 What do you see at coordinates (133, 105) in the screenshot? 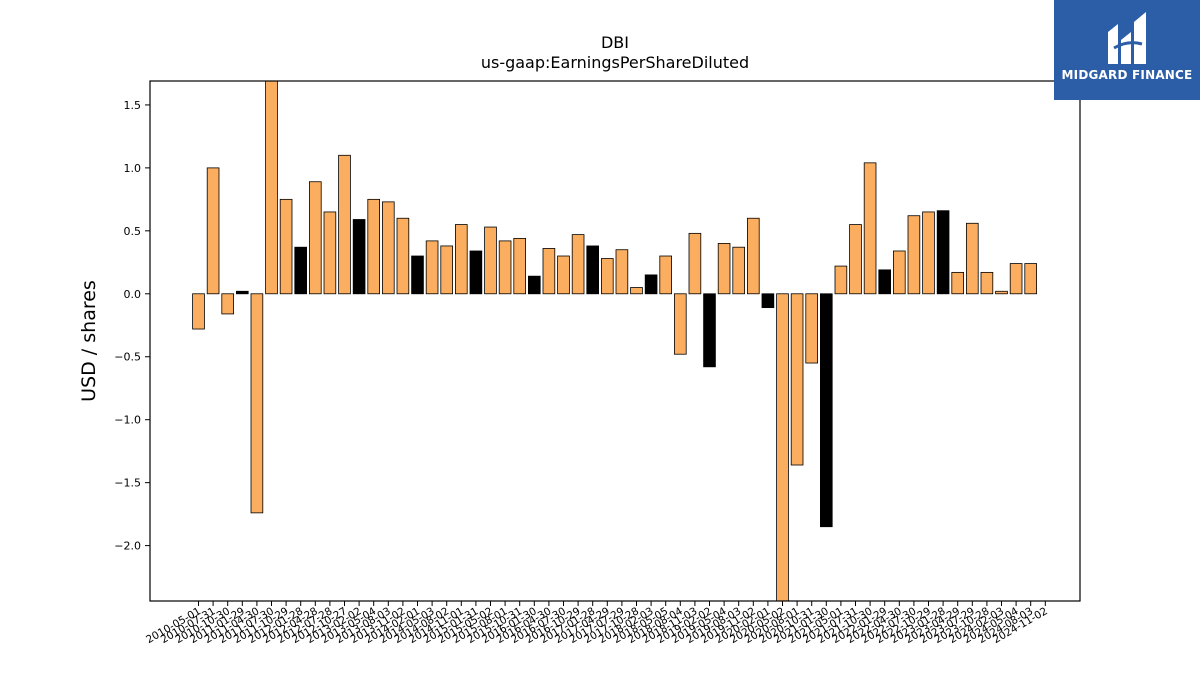
I see `y-tick-label: 1.5` at bounding box center [133, 105].